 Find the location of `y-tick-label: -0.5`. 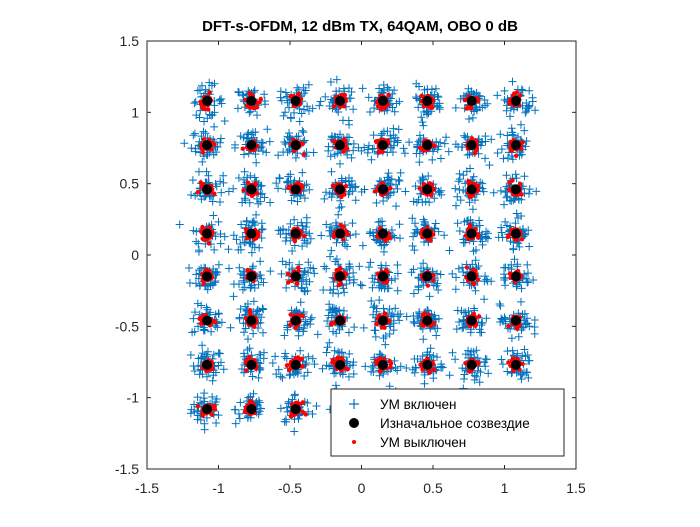

y-tick-label: -0.5 is located at coordinates (127, 326).